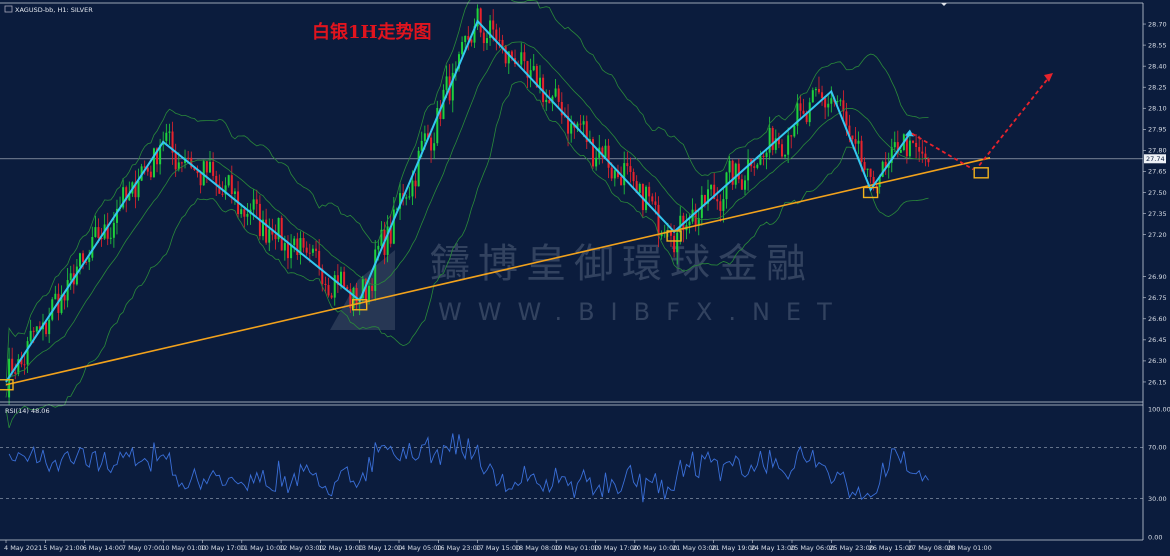 The image size is (1170, 556). Describe the element at coordinates (1155, 537) in the screenshot. I see `rsi-tick-label: 0.00` at that location.